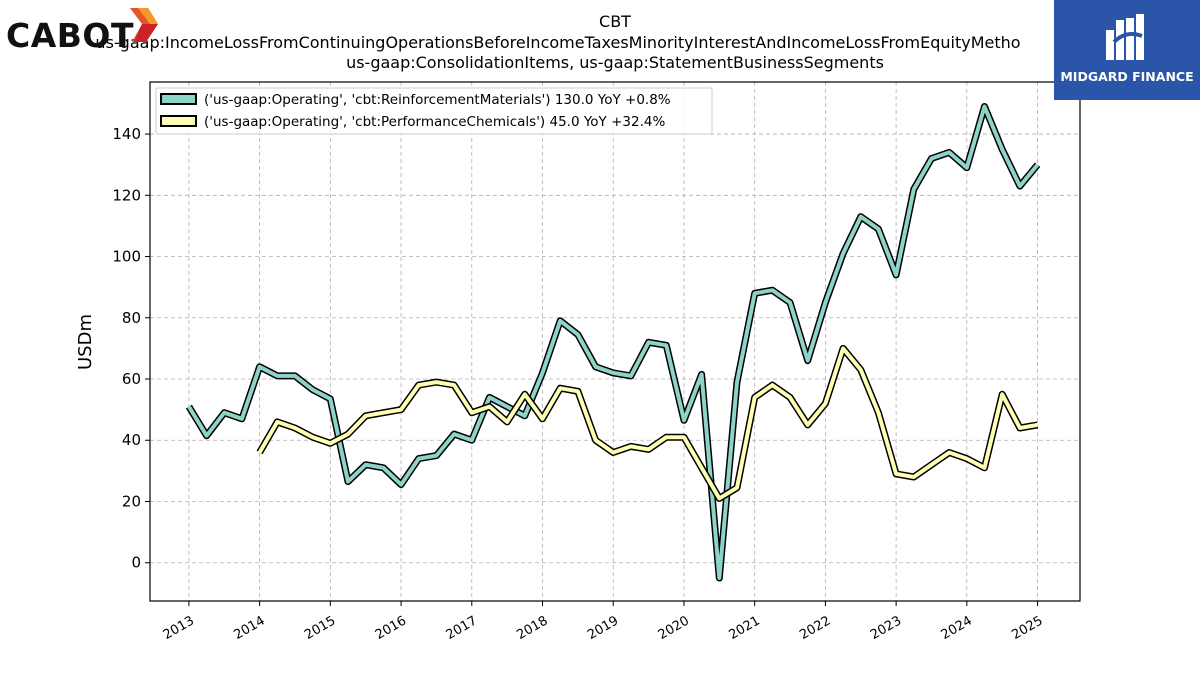 The height and width of the screenshot is (675, 1200). Describe the element at coordinates (957, 628) in the screenshot. I see `x-tick-label: 2024` at that location.